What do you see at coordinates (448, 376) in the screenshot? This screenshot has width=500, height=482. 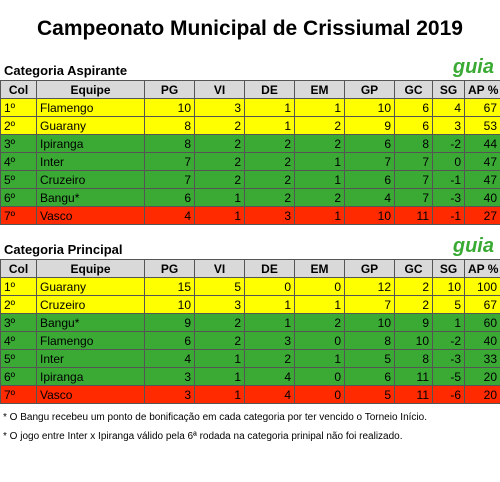 I see `cell: -5` at bounding box center [448, 376].